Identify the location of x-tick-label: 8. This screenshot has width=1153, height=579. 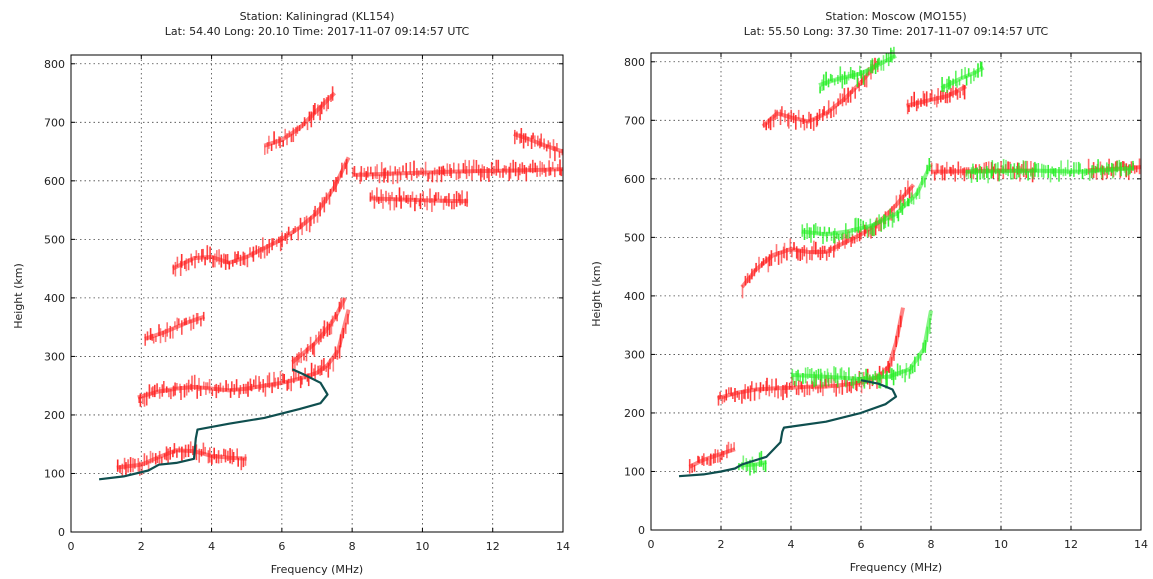
(931, 544).